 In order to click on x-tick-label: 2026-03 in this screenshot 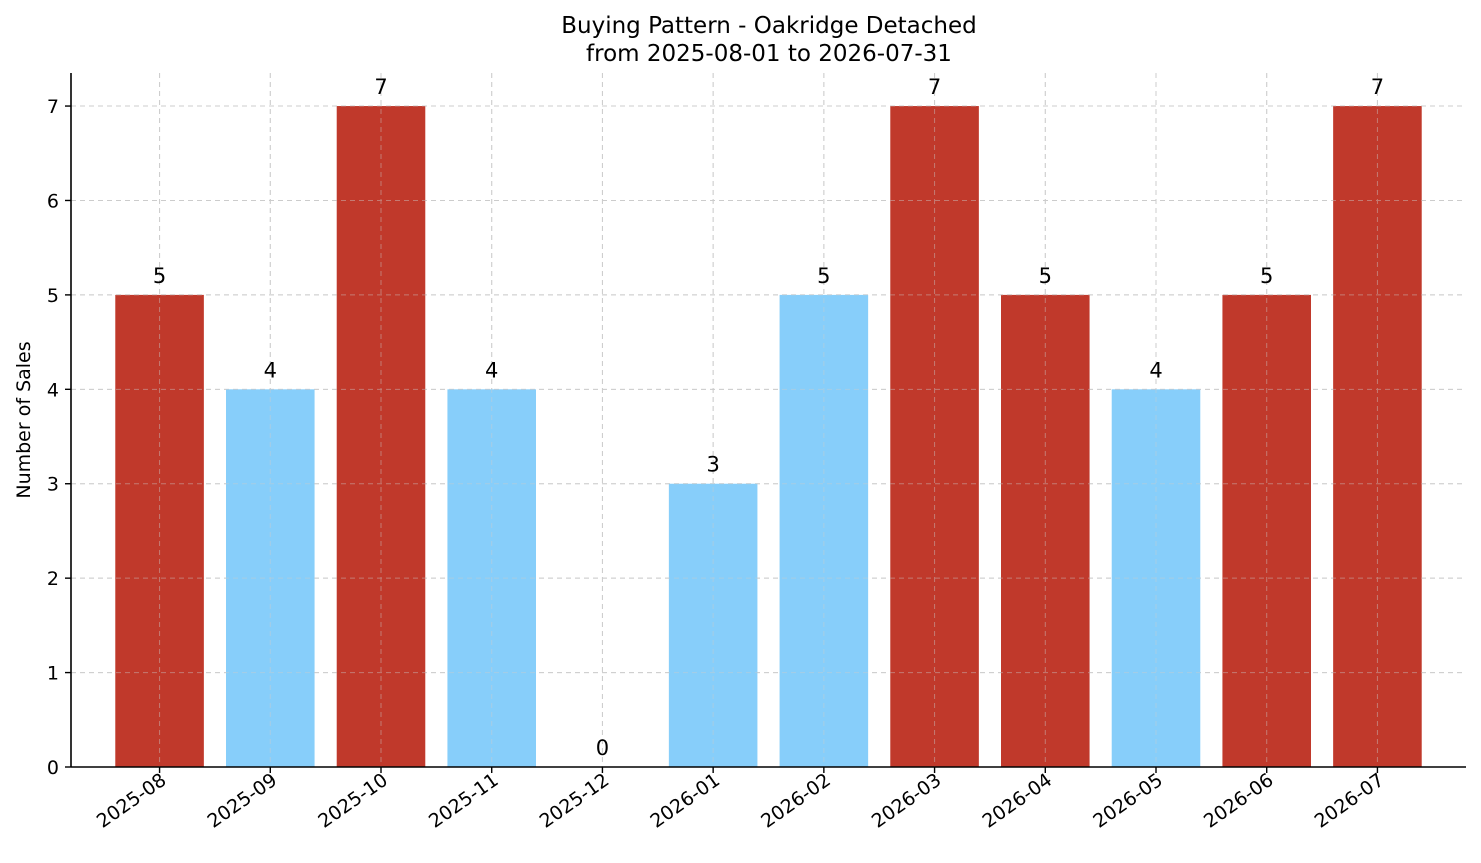, I will do `click(907, 801)`.